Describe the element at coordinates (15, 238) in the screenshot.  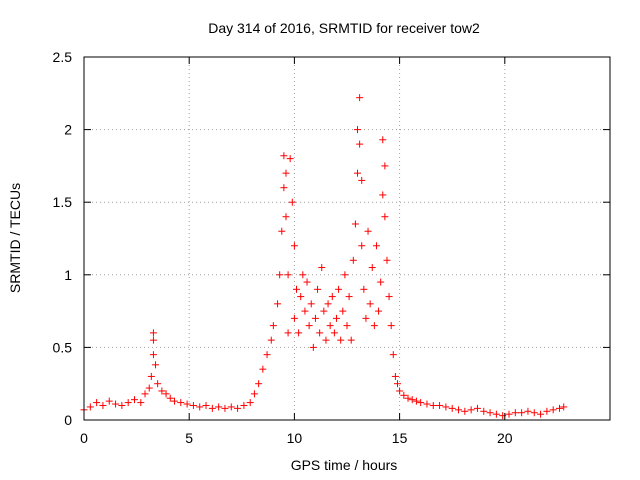
I see `y-axis-label: SRMTID / TECUs` at that location.